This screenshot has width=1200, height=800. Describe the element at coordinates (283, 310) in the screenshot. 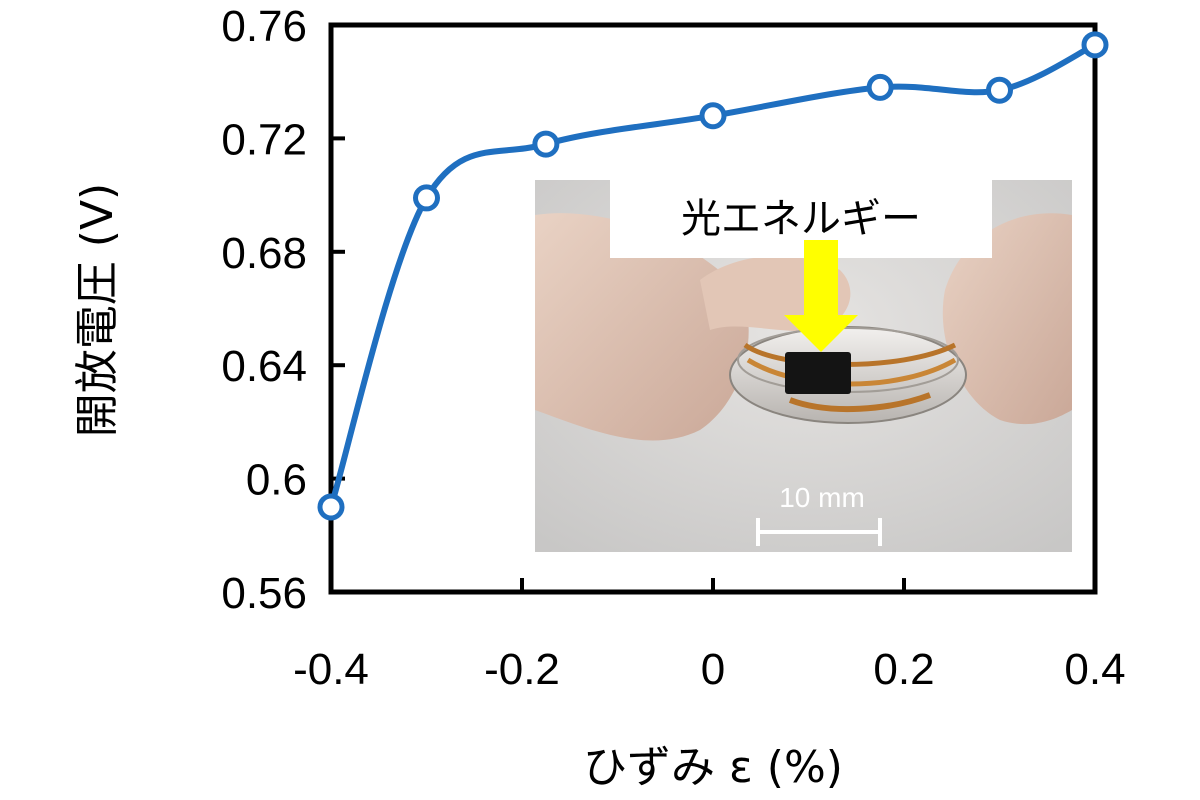

I see `y-axis-ticks: 0.56 0.6 0.64 0.68 0.72 0.76` at that location.